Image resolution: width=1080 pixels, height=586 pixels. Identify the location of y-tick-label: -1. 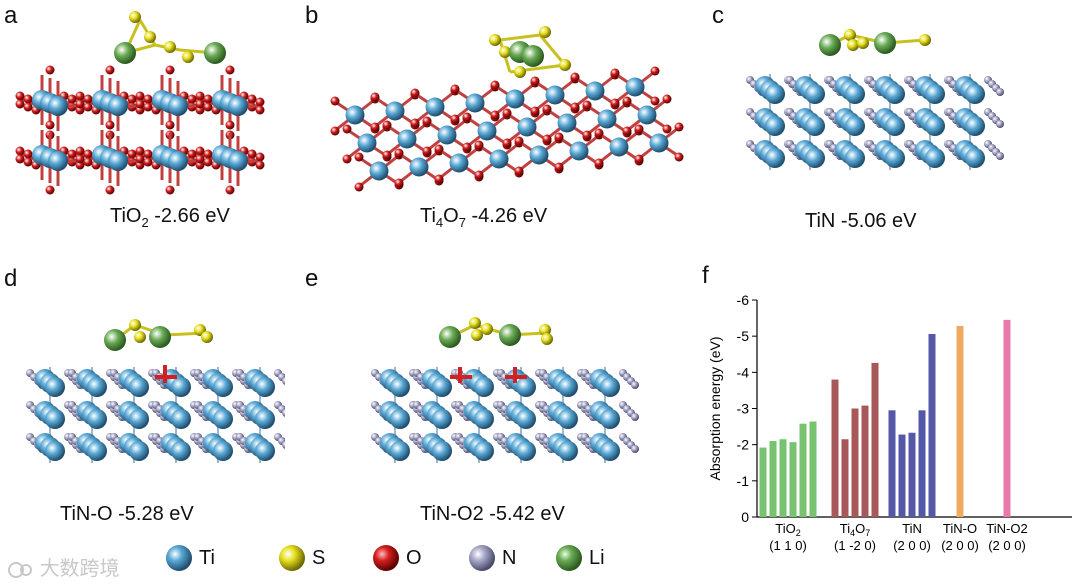
(743, 481).